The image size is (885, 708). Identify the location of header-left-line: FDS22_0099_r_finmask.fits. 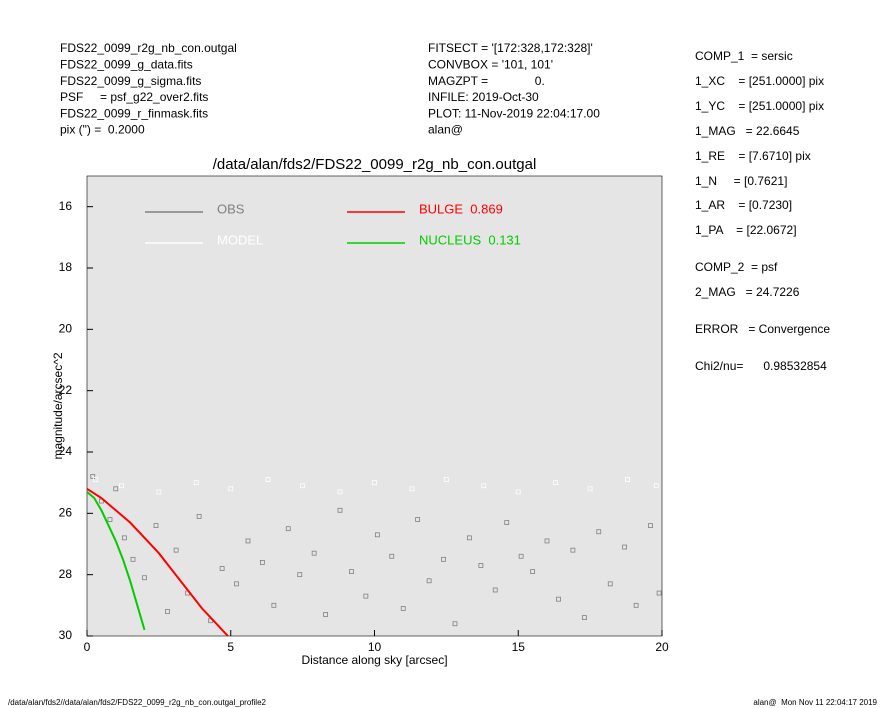
(134, 113).